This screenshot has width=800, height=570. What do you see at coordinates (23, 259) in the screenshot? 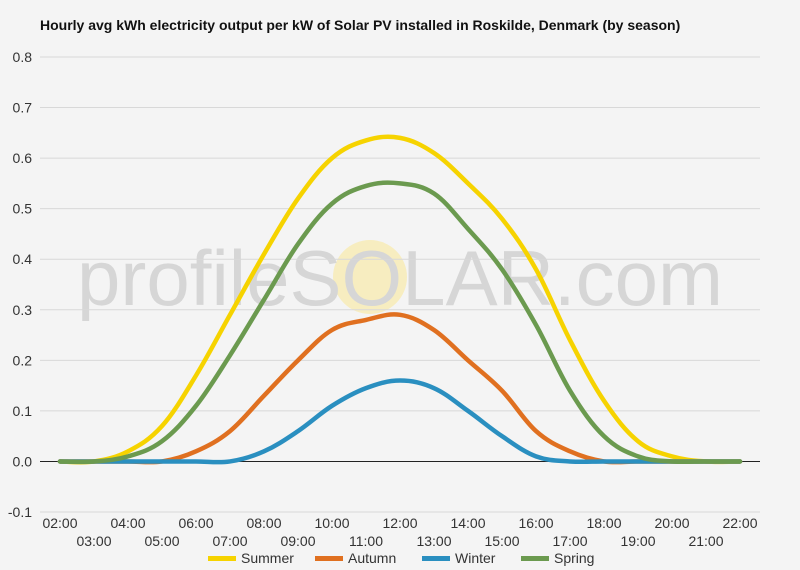
I see `y-tick-label: 0.4` at bounding box center [23, 259].